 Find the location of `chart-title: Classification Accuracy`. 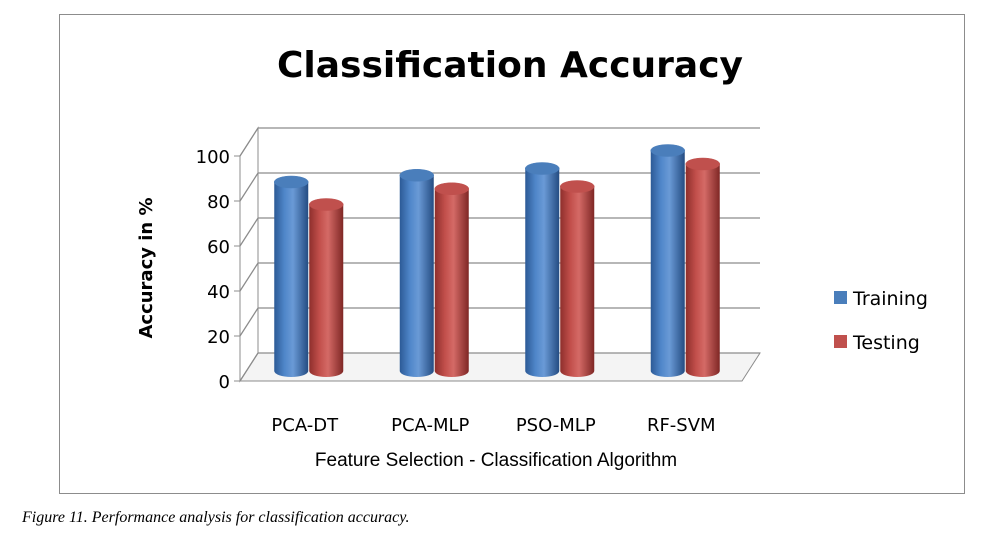

chart-title: Classification Accuracy is located at coordinates (510, 65).